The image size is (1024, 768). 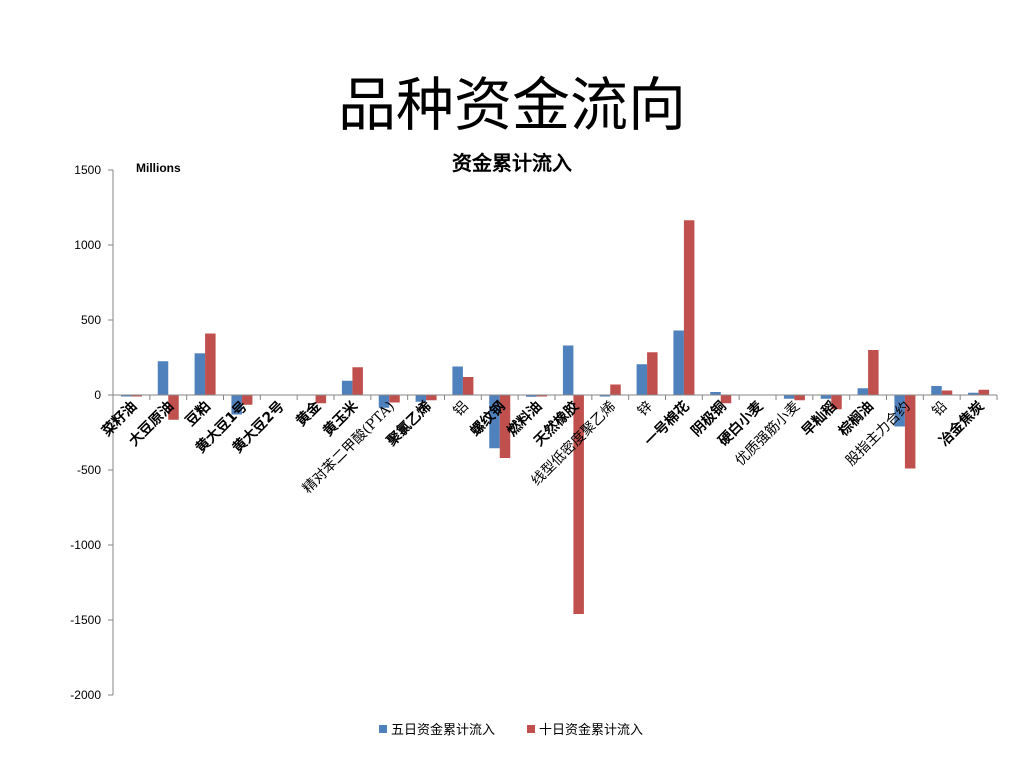 What do you see at coordinates (198, 414) in the screenshot?
I see `category-label: 豆粕` at bounding box center [198, 414].